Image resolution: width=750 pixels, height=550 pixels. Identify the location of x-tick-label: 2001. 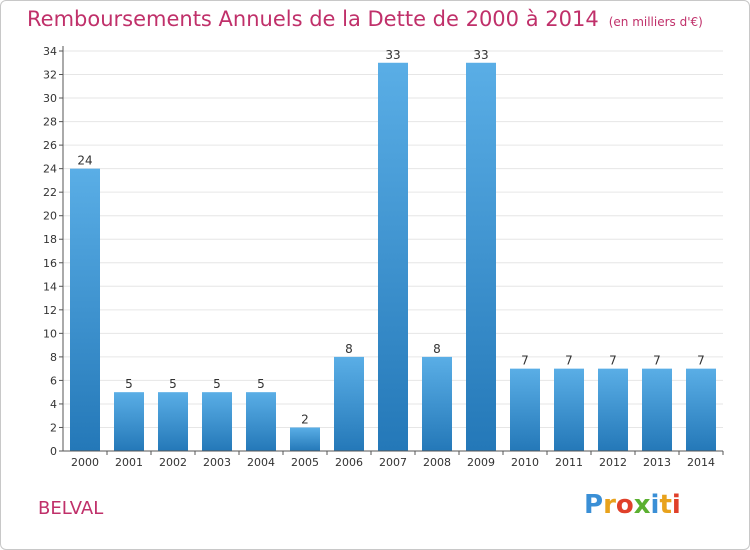
(129, 462).